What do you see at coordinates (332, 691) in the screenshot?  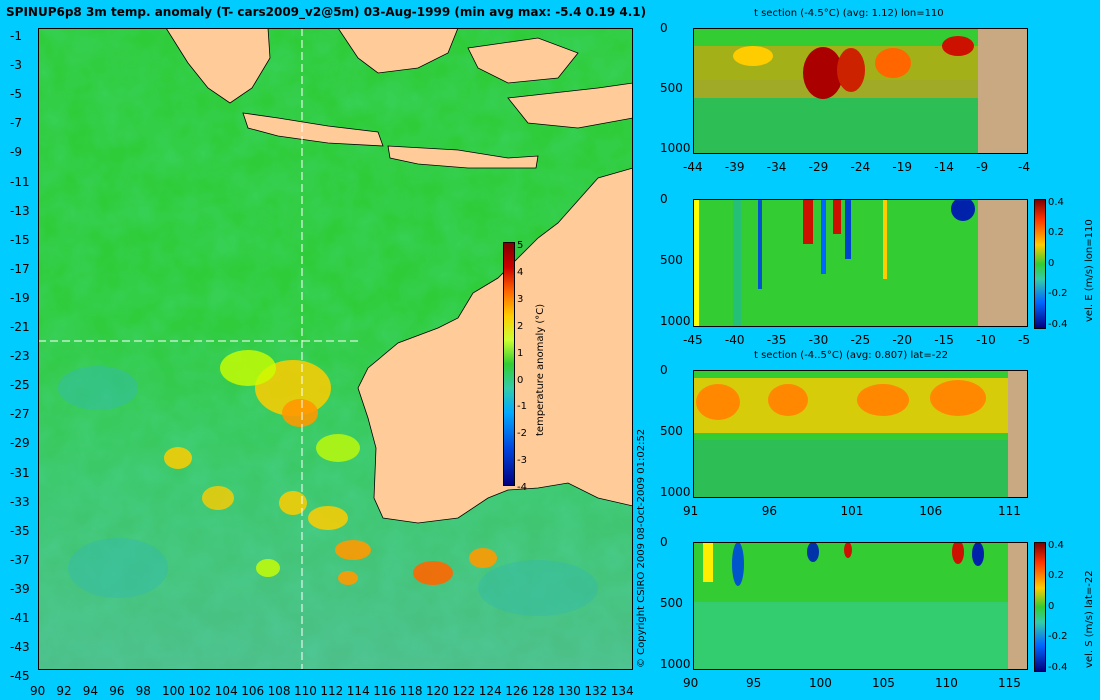 I see `lon-tick-label: 112` at bounding box center [332, 691].